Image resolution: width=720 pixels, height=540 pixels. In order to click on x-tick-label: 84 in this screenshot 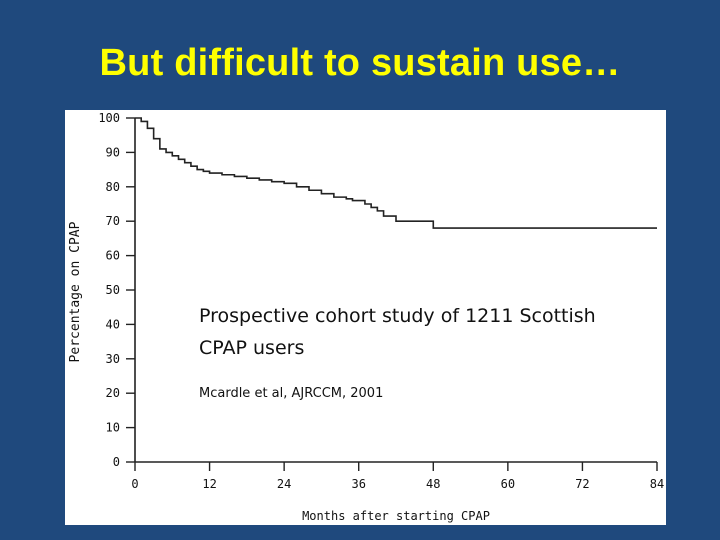, I will do `click(657, 484)`.